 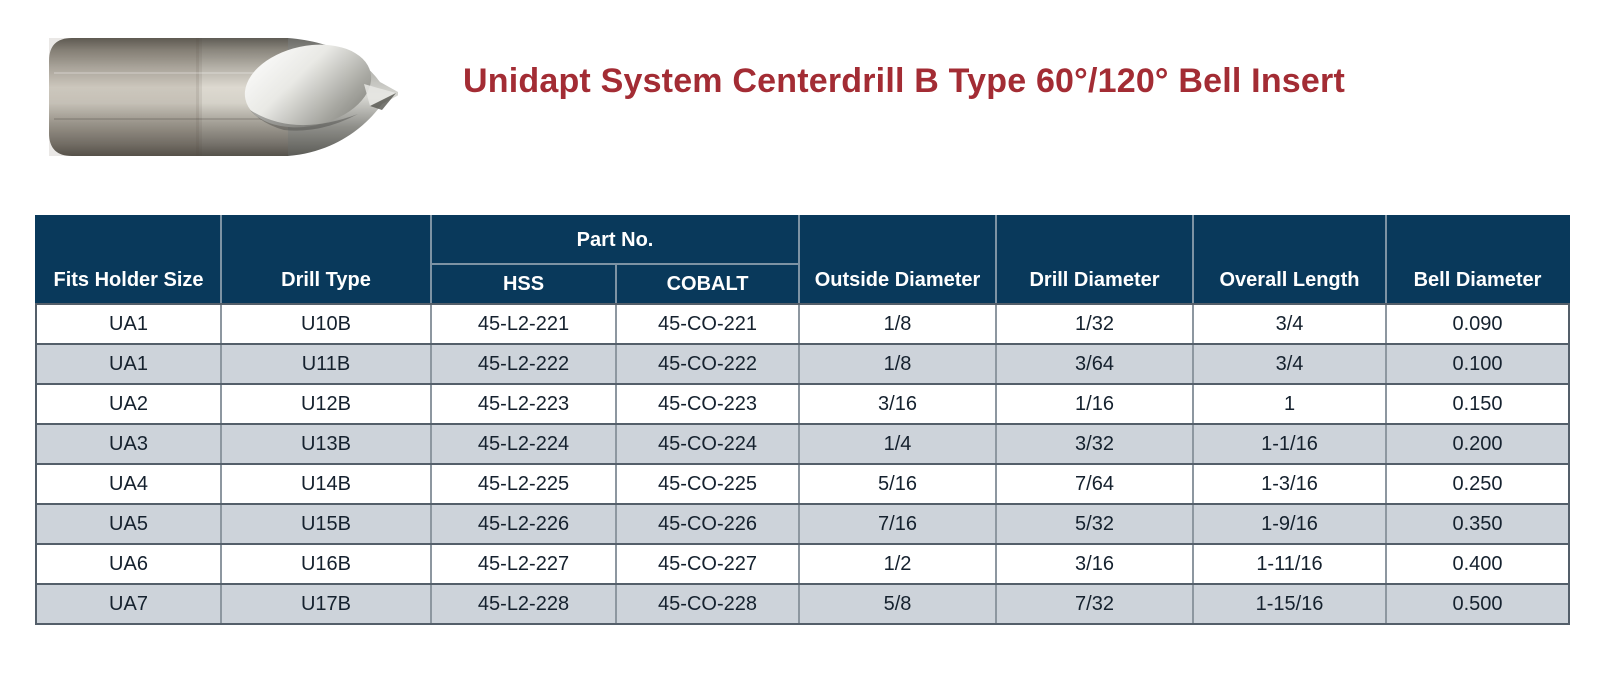 I want to click on table-cell: UA3, so click(x=128, y=444).